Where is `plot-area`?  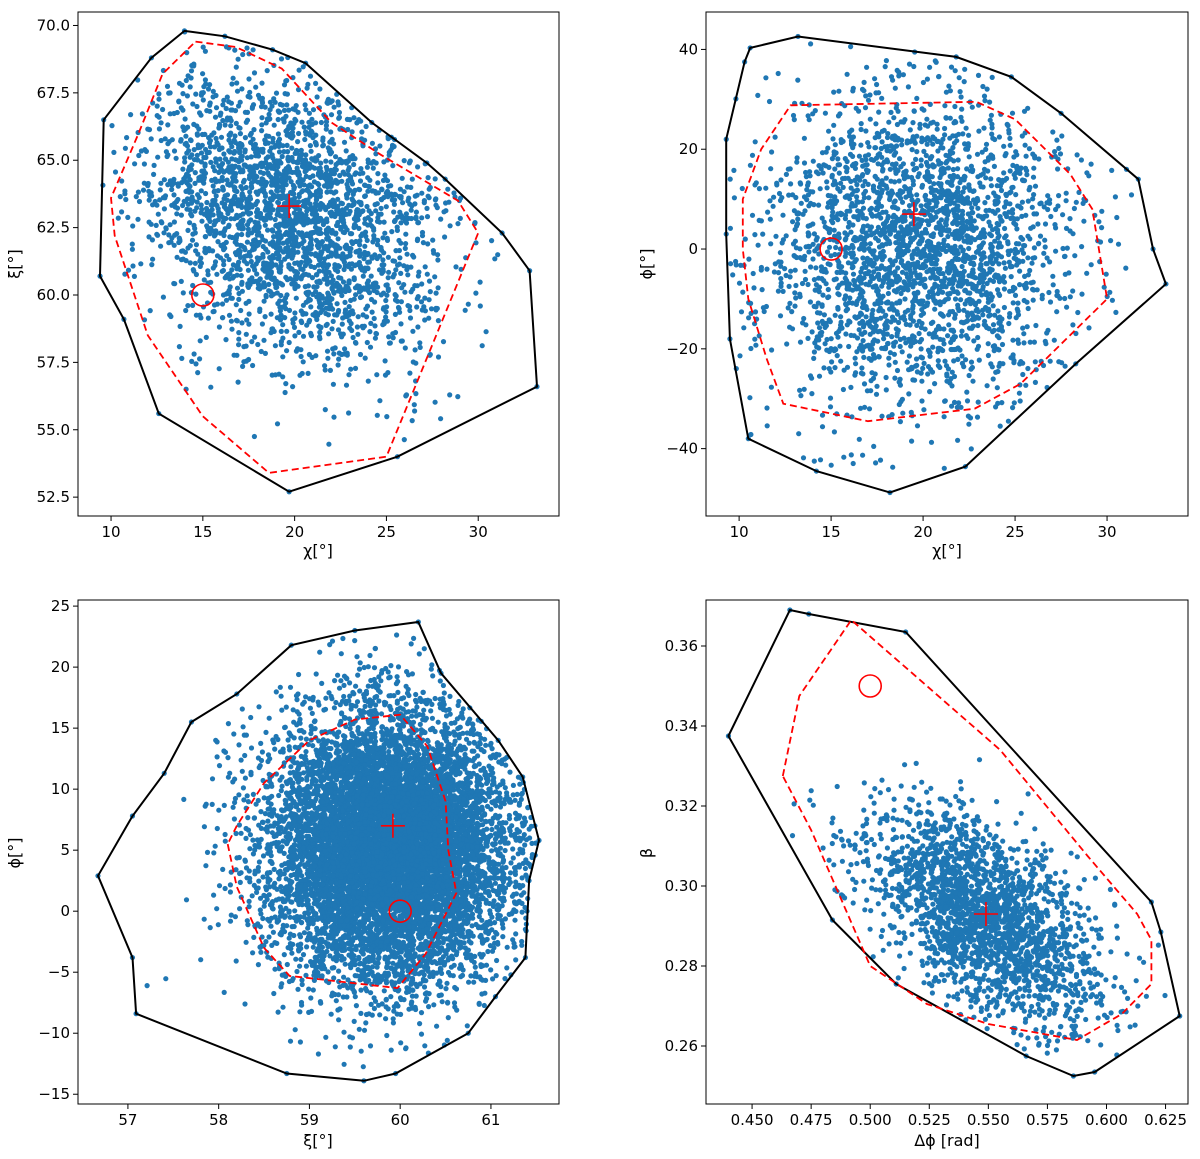 plot-area is located at coordinates (318, 261).